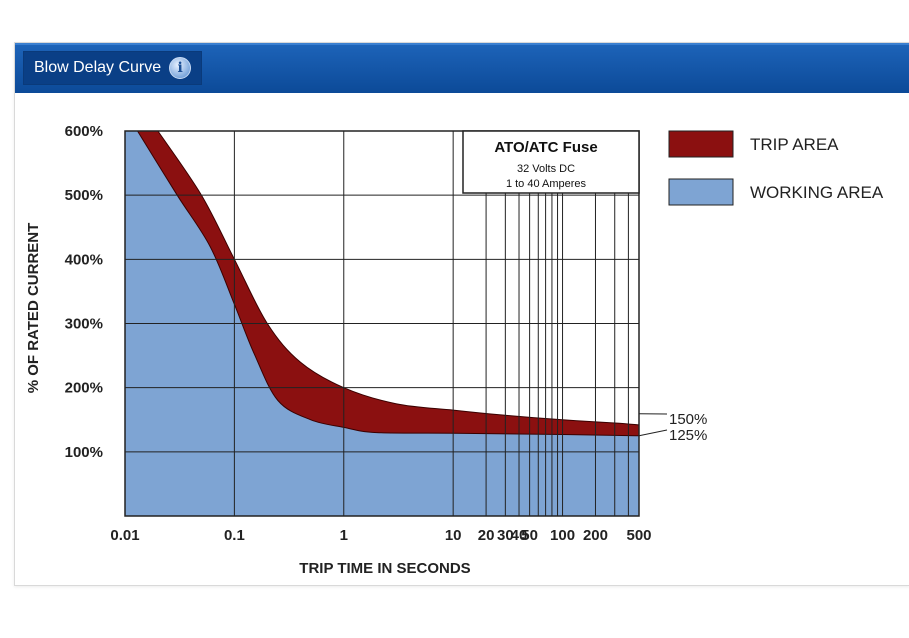 Image resolution: width=909 pixels, height=638 pixels. Describe the element at coordinates (794, 144) in the screenshot. I see `legend-label-trip-area: TRIP AREA` at that location.